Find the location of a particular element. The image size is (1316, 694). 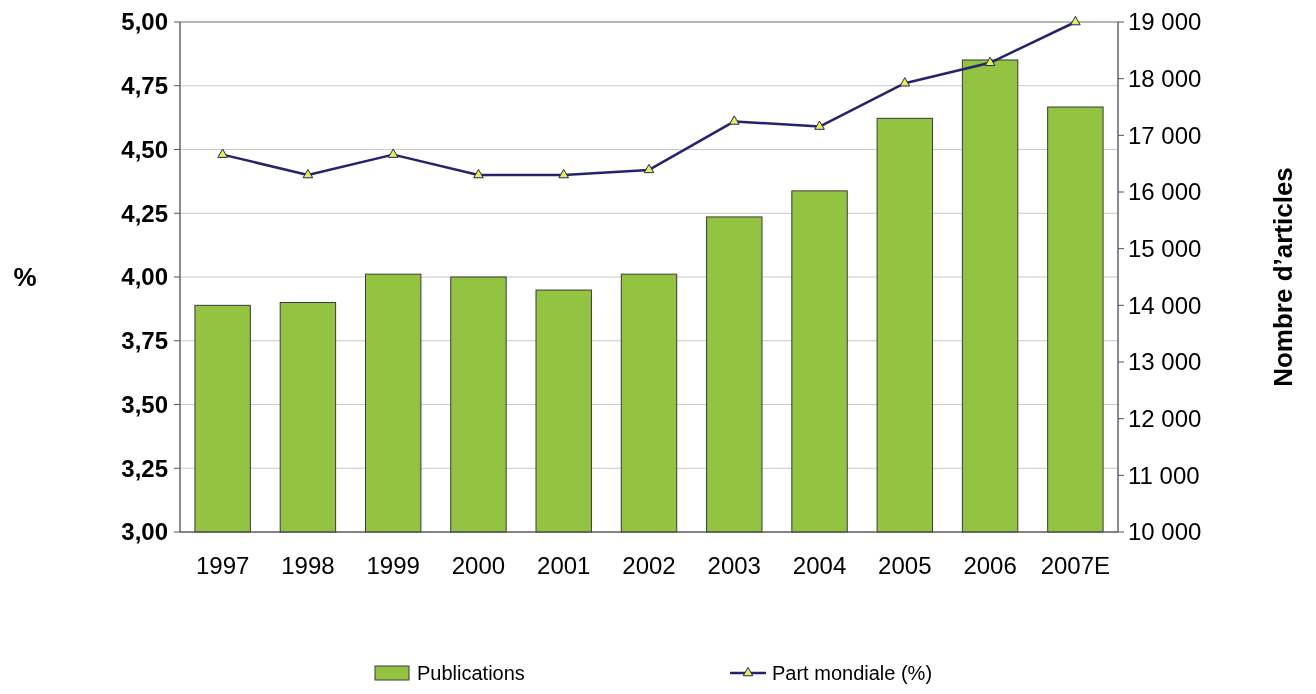

x-tick-label: 1999 is located at coordinates (393, 565).